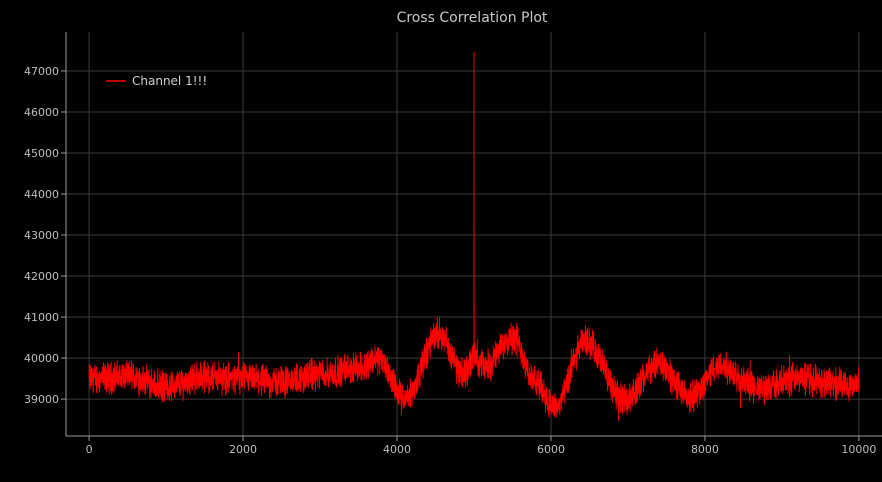 The image size is (882, 482). What do you see at coordinates (858, 449) in the screenshot?
I see `x-tick-label: 10000` at bounding box center [858, 449].